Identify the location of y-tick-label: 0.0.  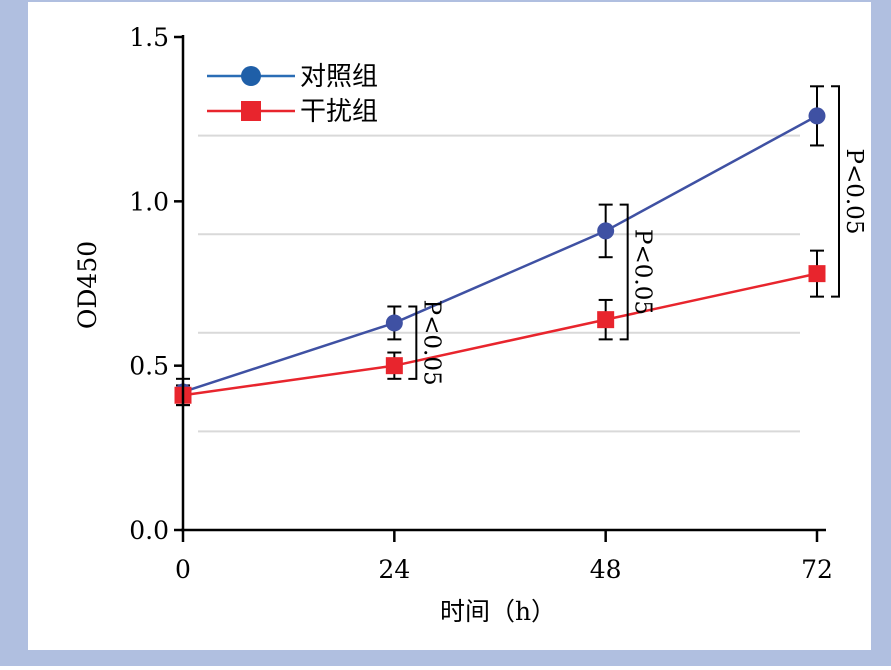
(149, 530).